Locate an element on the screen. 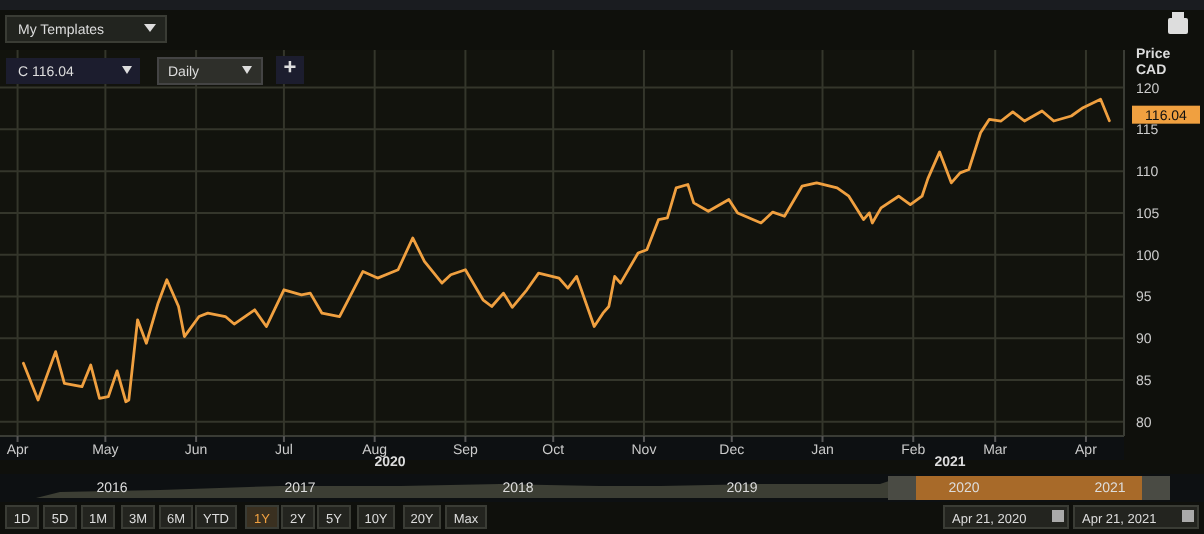  annotation: + is located at coordinates (290, 68).